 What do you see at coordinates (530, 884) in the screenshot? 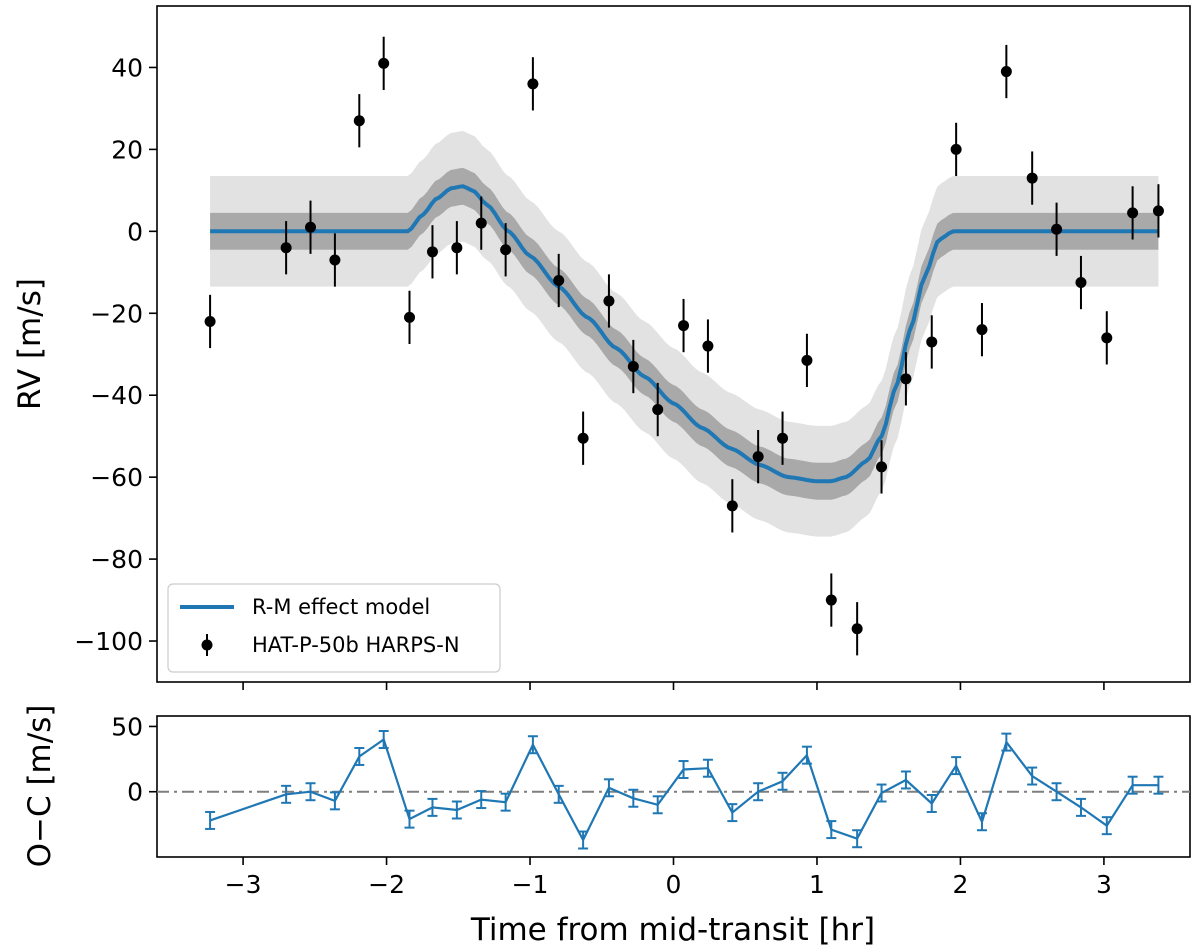
I see `x-tick-label: −1` at bounding box center [530, 884].